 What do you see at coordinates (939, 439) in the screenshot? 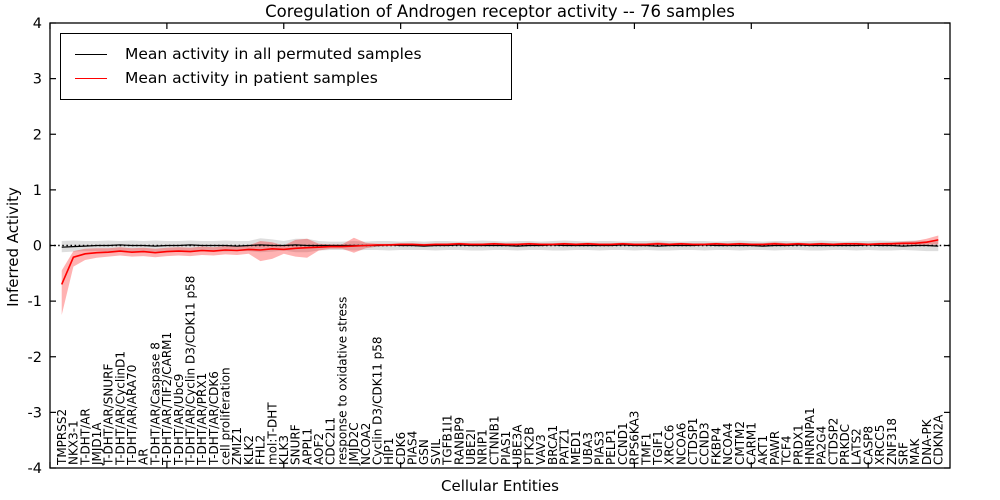
I see `x-category-label: CDKN2A` at bounding box center [939, 439].